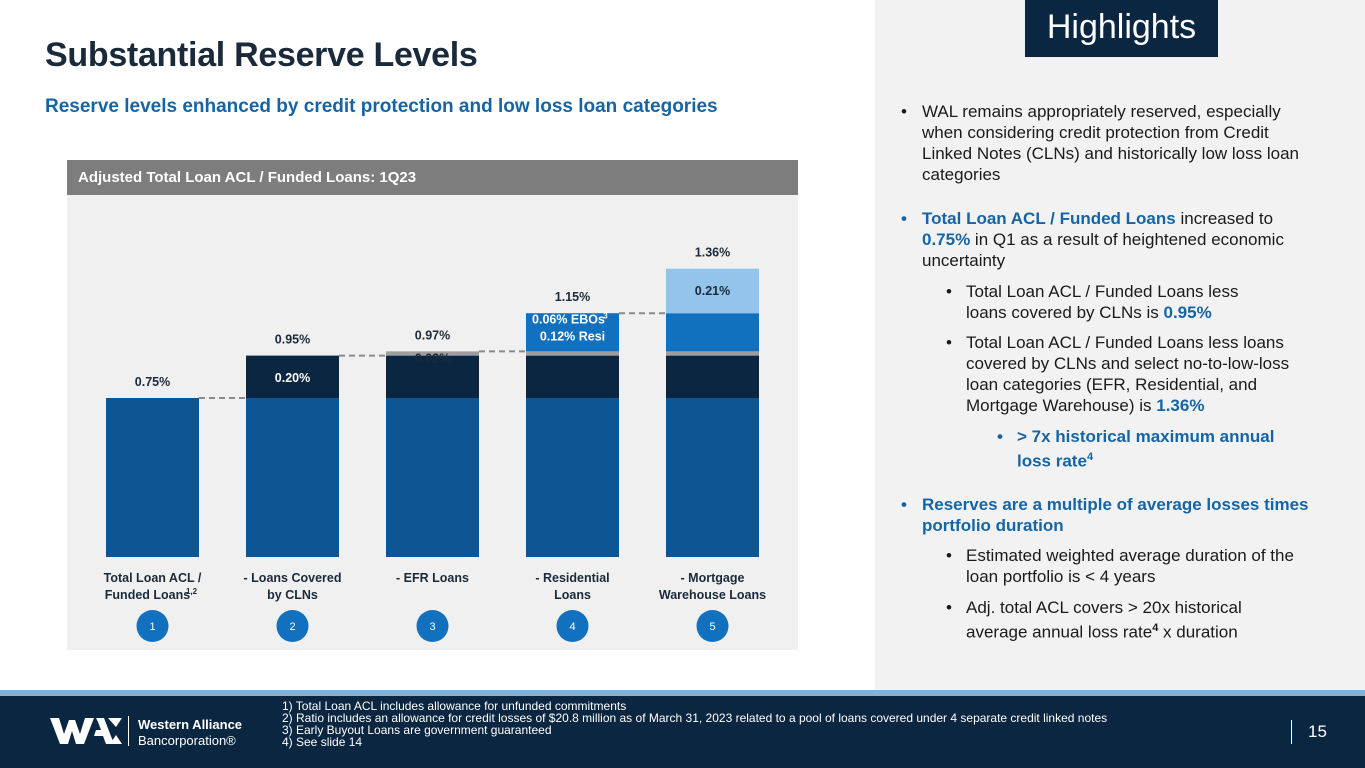  I want to click on total-label-4: 1.15%, so click(572, 297).